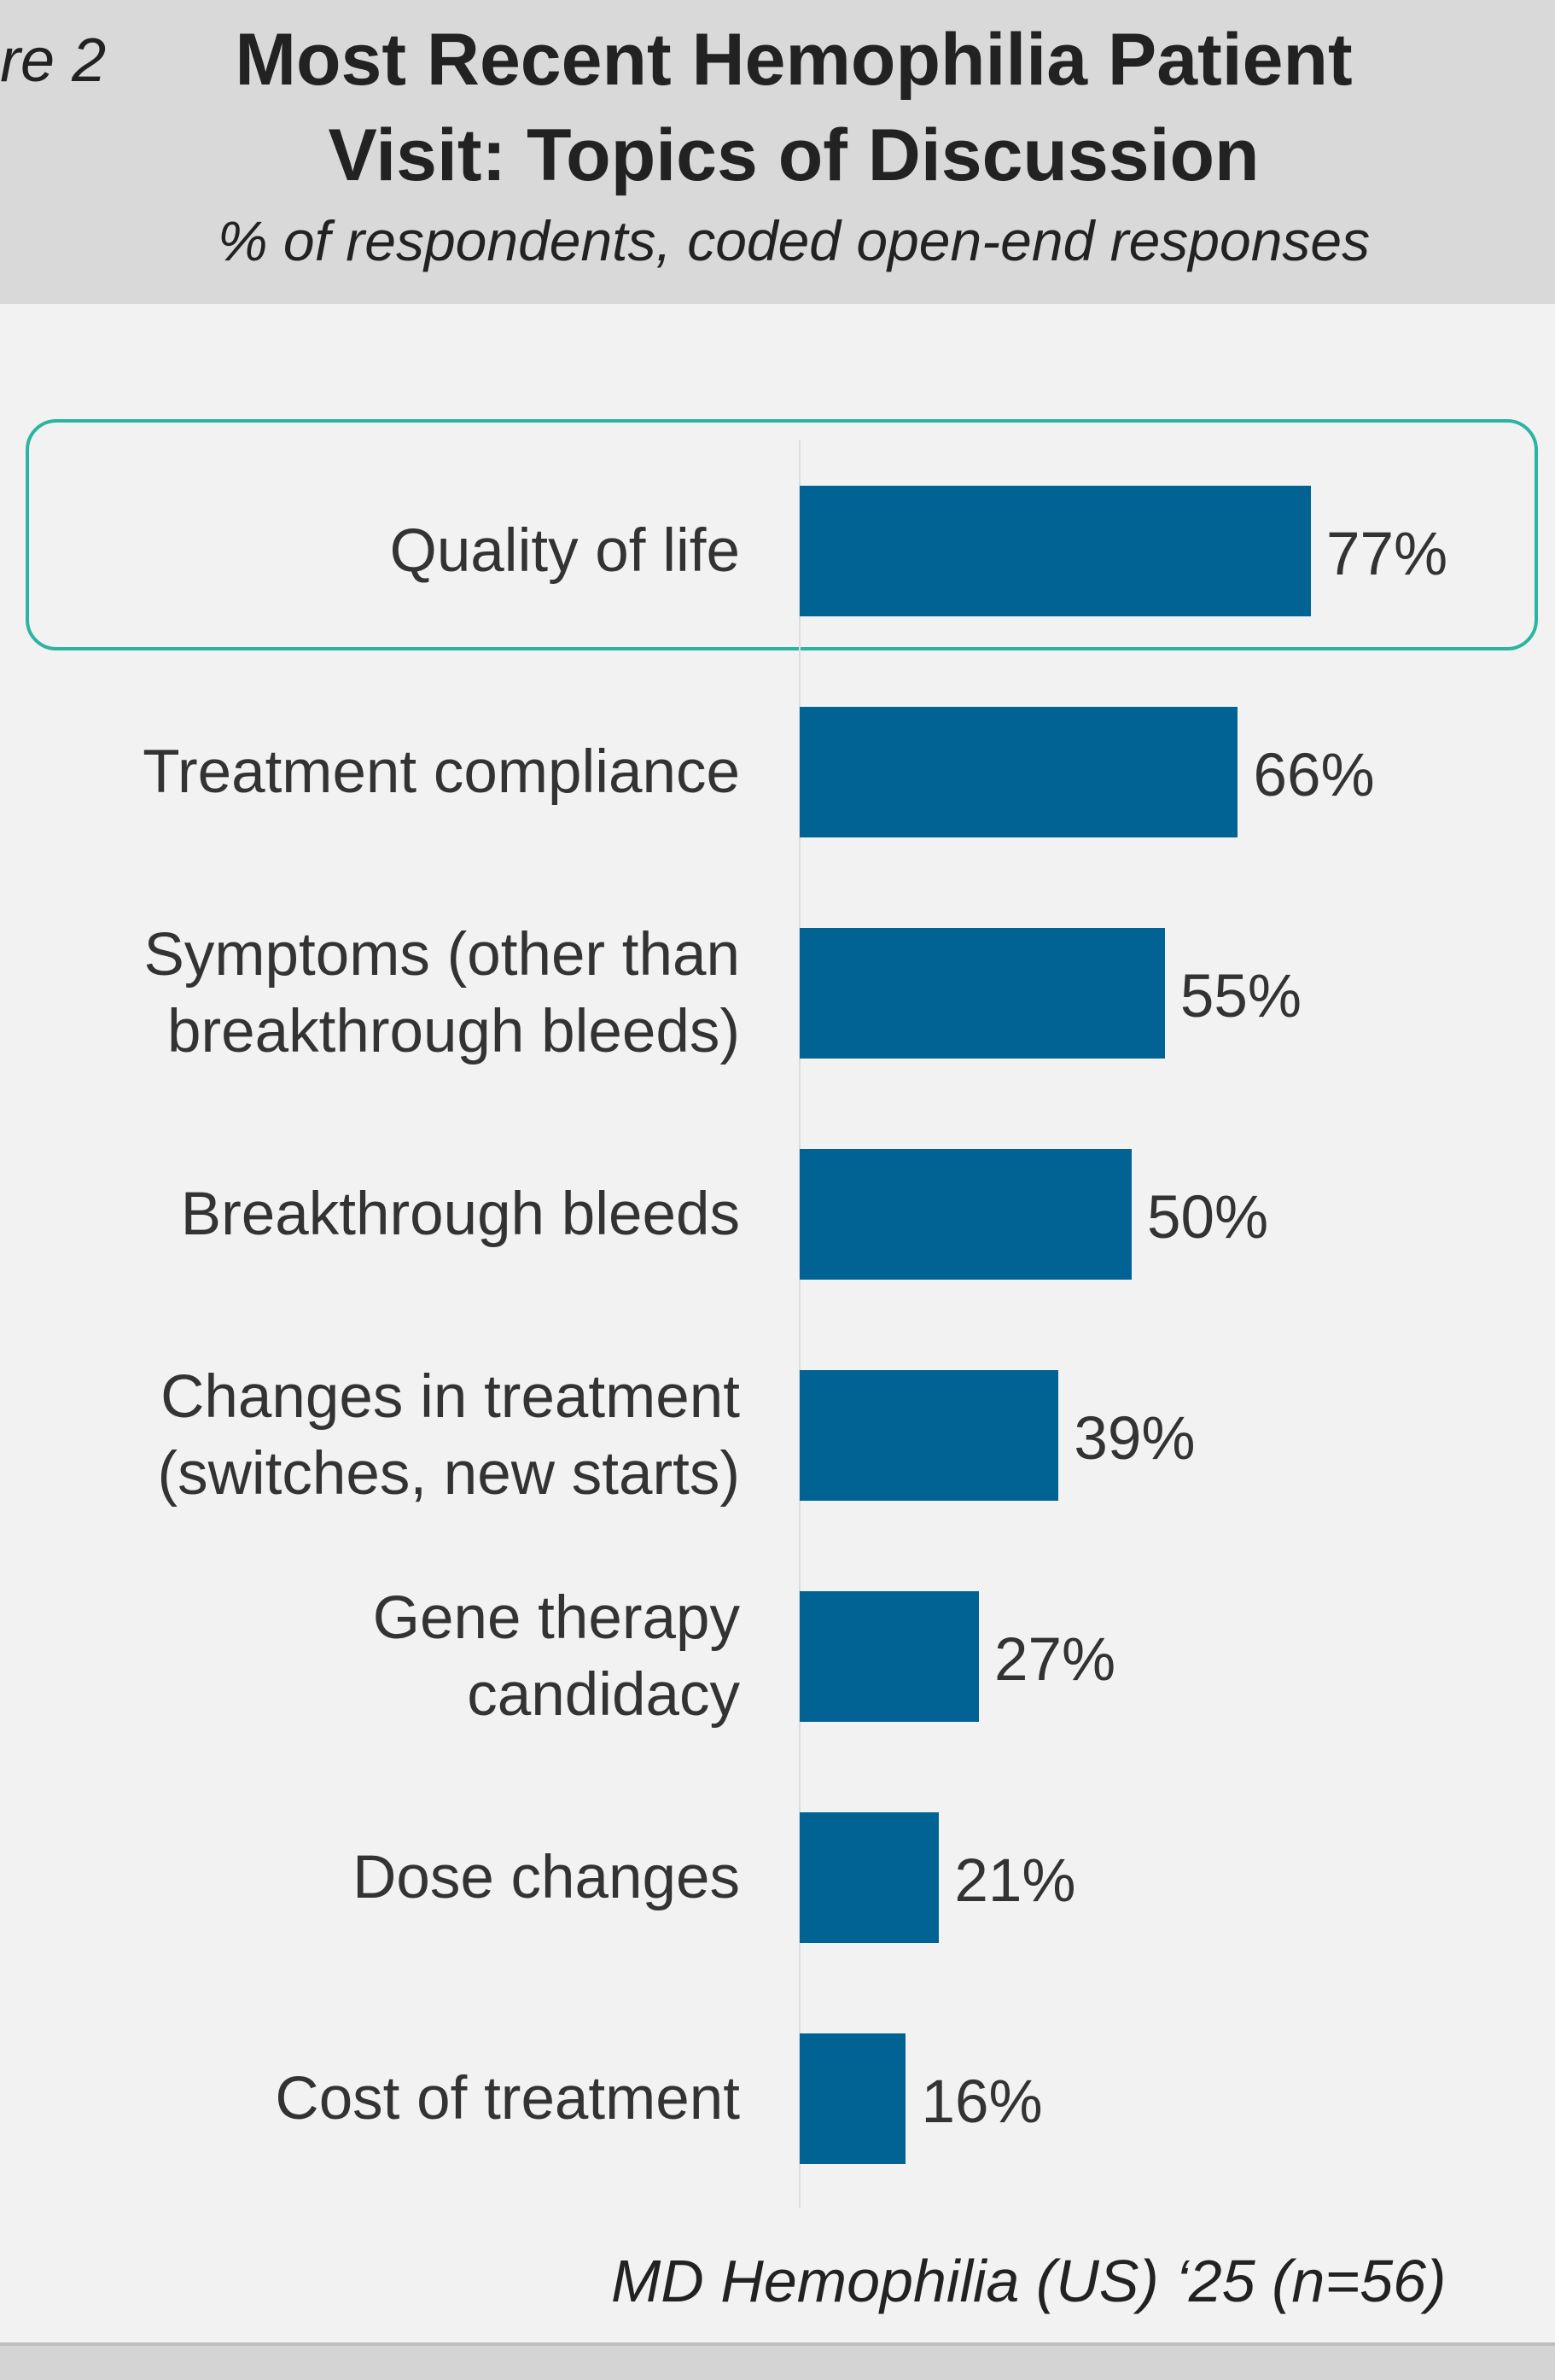  I want to click on value-label: 55%, so click(1240, 996).